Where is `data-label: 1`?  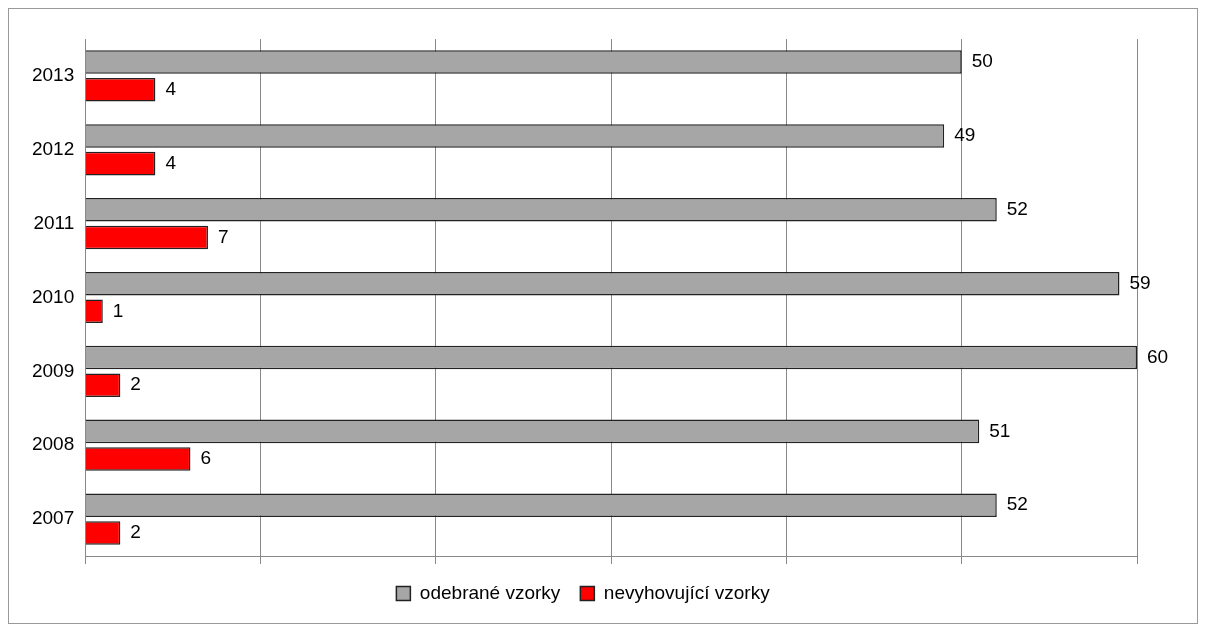
data-label: 1 is located at coordinates (118, 310).